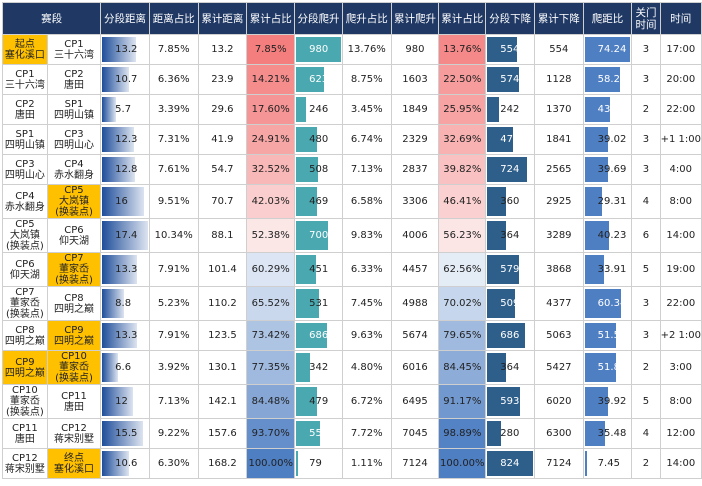 The width and height of the screenshot is (702, 486). Describe the element at coordinates (125, 433) in the screenshot. I see `segment-distance: 15.5` at that location.